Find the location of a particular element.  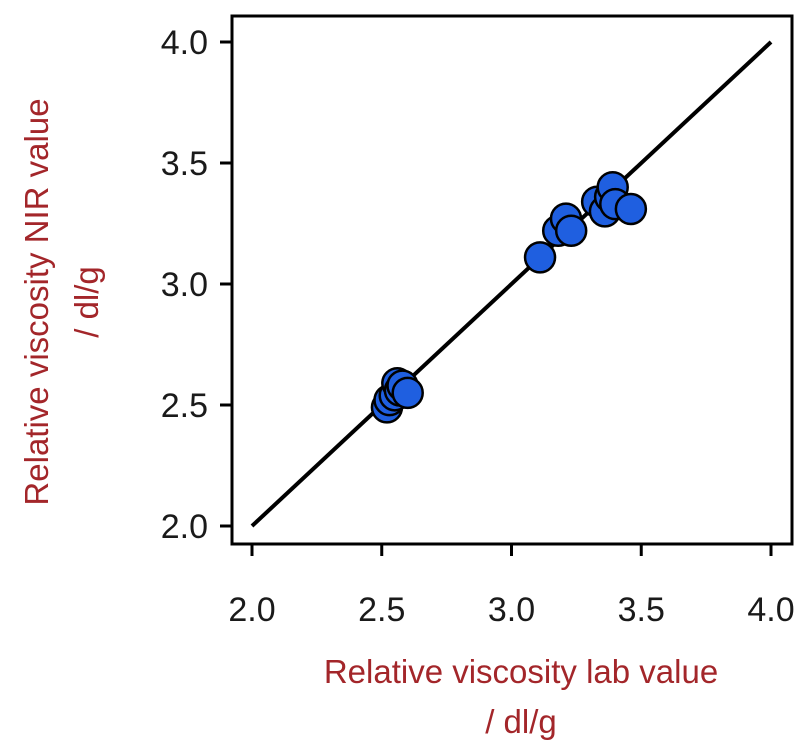

x-tick-label: 2.0 is located at coordinates (251, 610).